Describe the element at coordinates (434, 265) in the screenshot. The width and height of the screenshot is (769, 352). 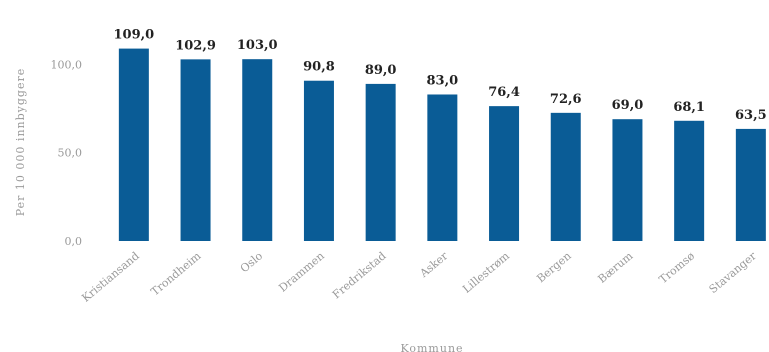
I see `x-tick-label: Asker` at that location.